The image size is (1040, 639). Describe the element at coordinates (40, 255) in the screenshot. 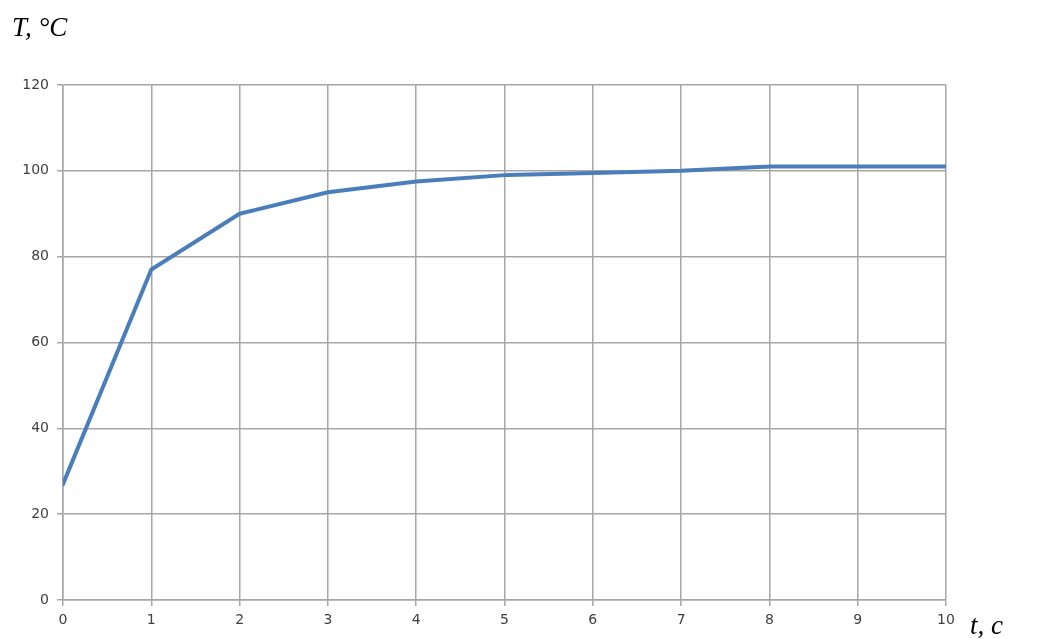

I see `y-tick-label: 80` at that location.